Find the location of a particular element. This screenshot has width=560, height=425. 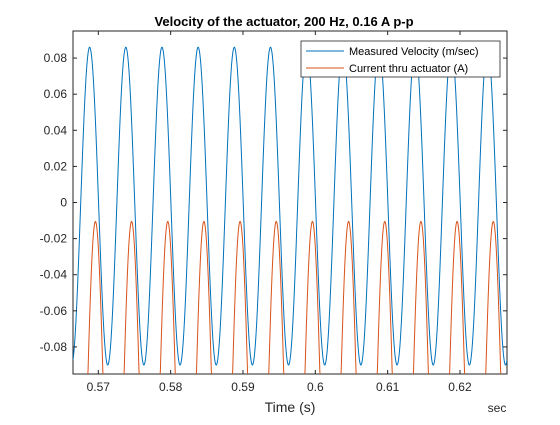

legend-label-current: Current thru actuator (A) is located at coordinates (408, 69).